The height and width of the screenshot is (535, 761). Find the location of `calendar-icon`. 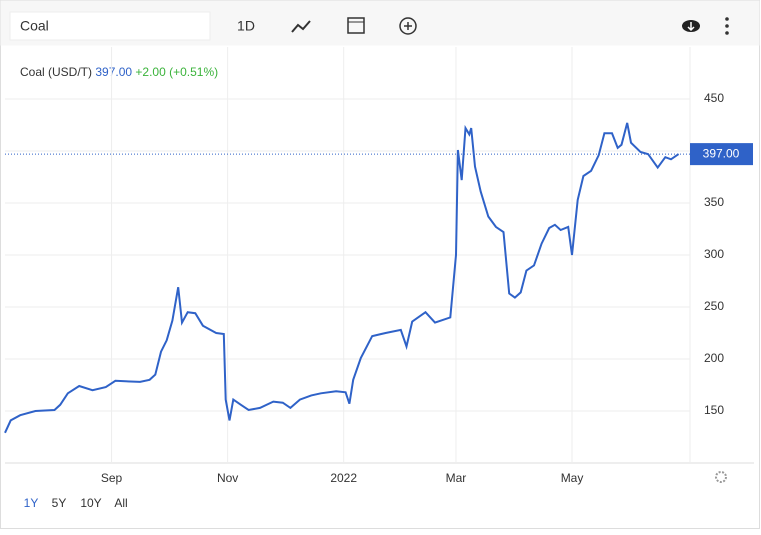

calendar-icon is located at coordinates (356, 25).